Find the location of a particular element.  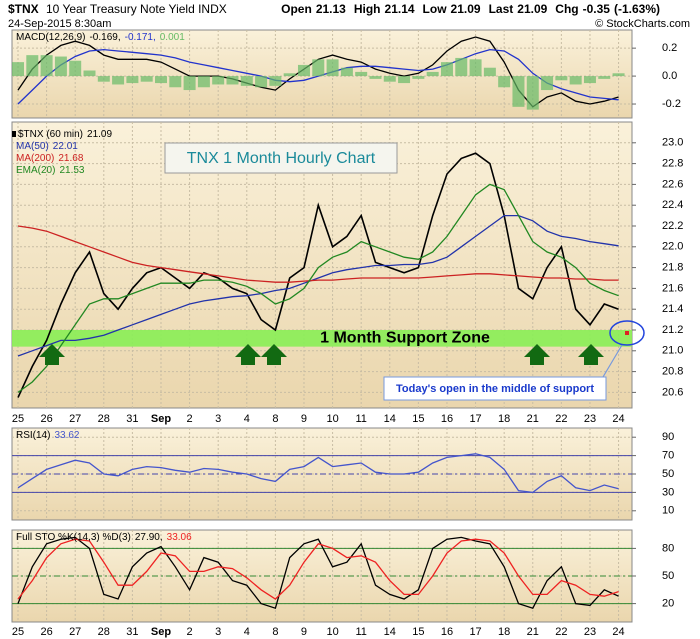

support-zone-label: 1 Month Support Zone is located at coordinates (405, 338).